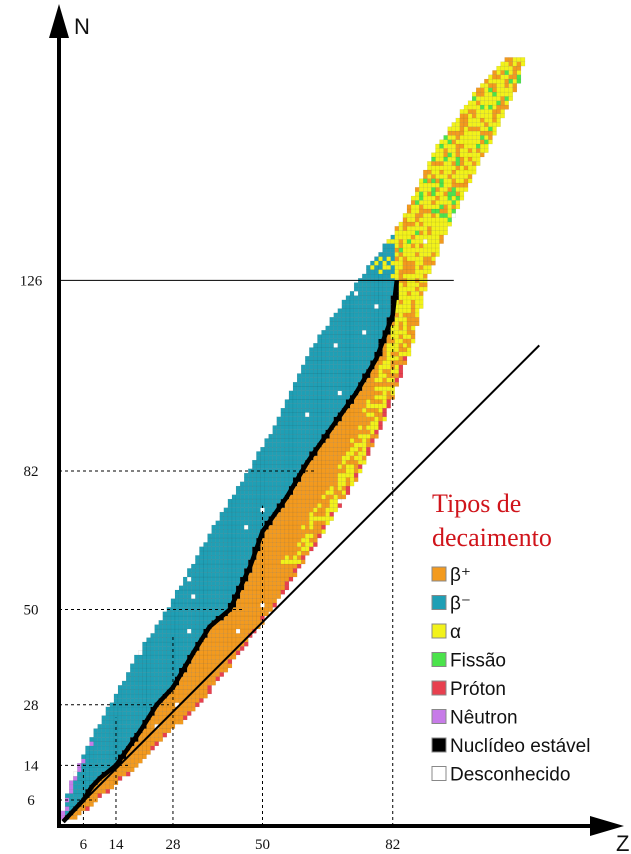  What do you see at coordinates (478, 661) in the screenshot?
I see `legend-label-fission: Fissão` at bounding box center [478, 661].